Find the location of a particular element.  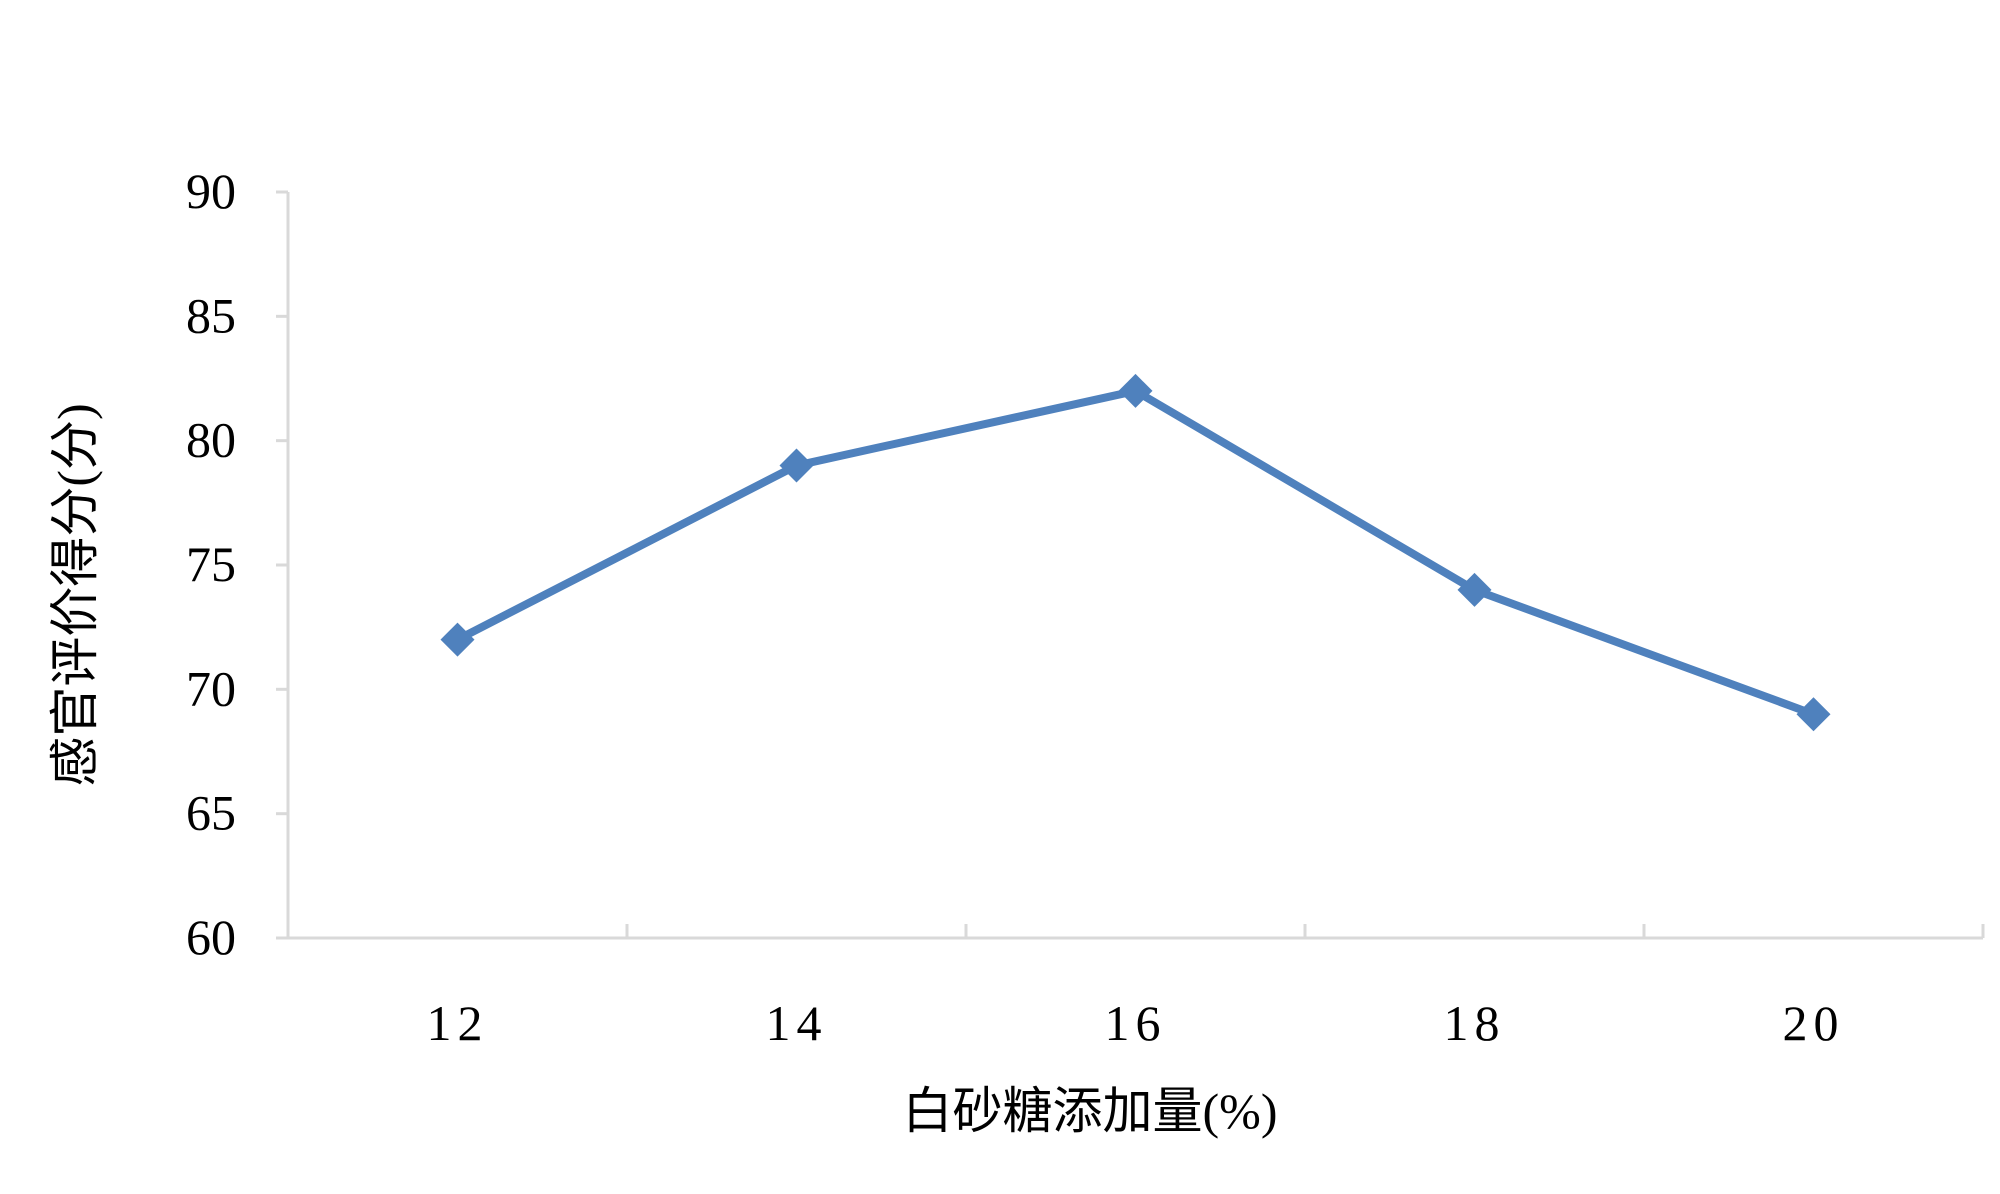

y-tick-label: 85 is located at coordinates (211, 315).